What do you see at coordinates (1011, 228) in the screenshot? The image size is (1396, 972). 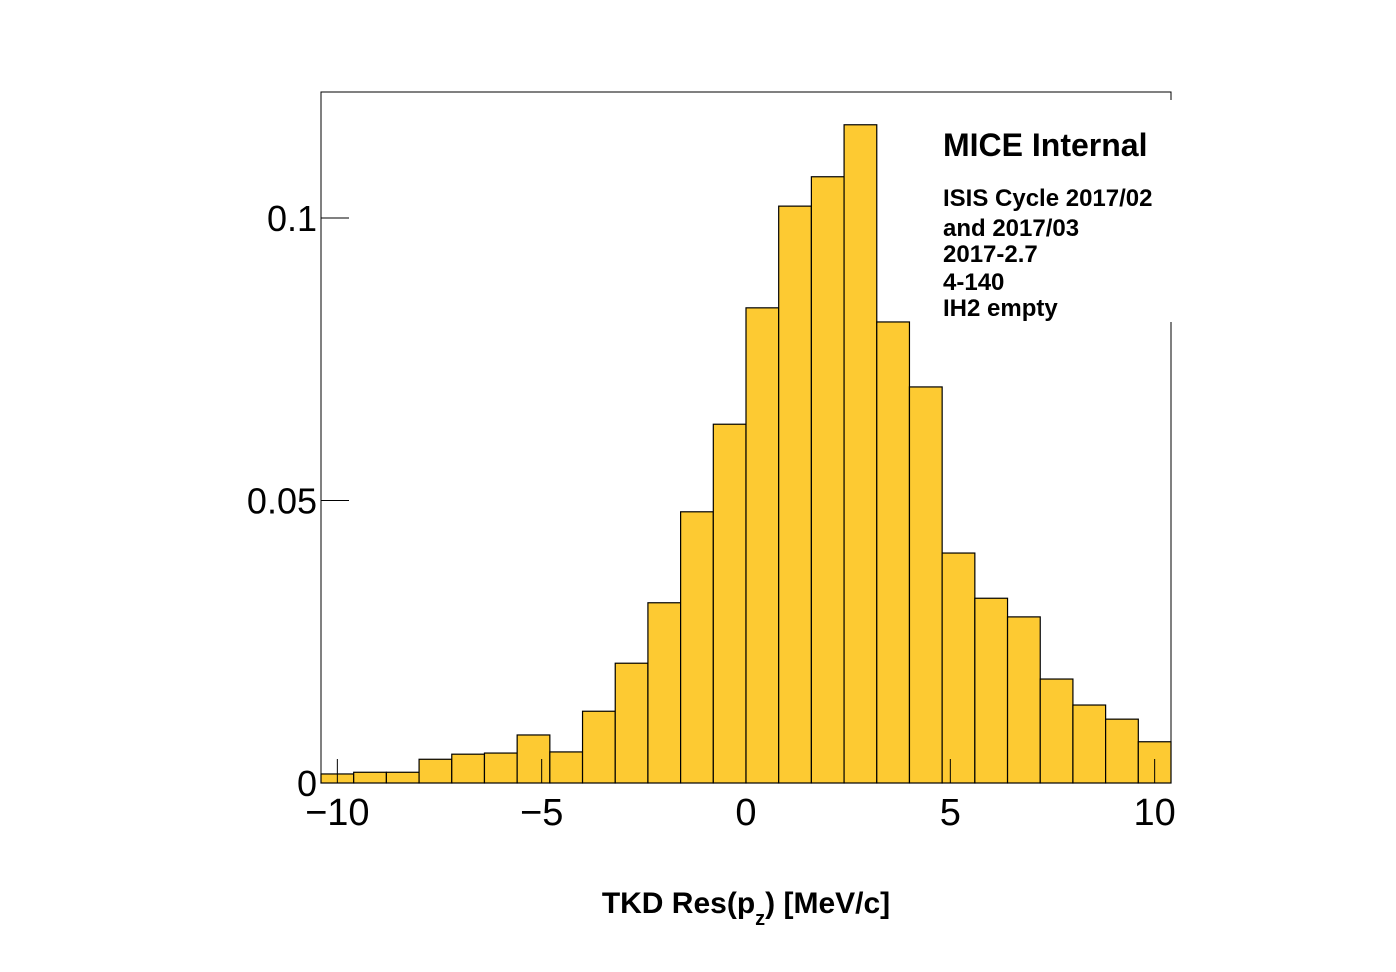 I see `annotation: and 2017/03` at bounding box center [1011, 228].